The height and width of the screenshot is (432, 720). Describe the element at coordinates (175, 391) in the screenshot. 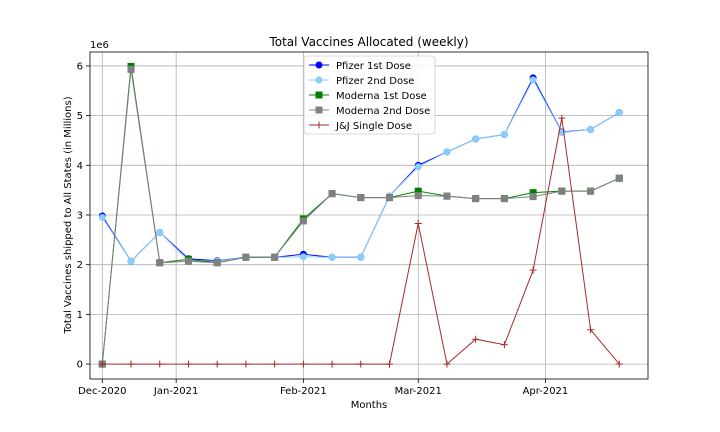

I see `x-tick-label: Jan-2021` at that location.